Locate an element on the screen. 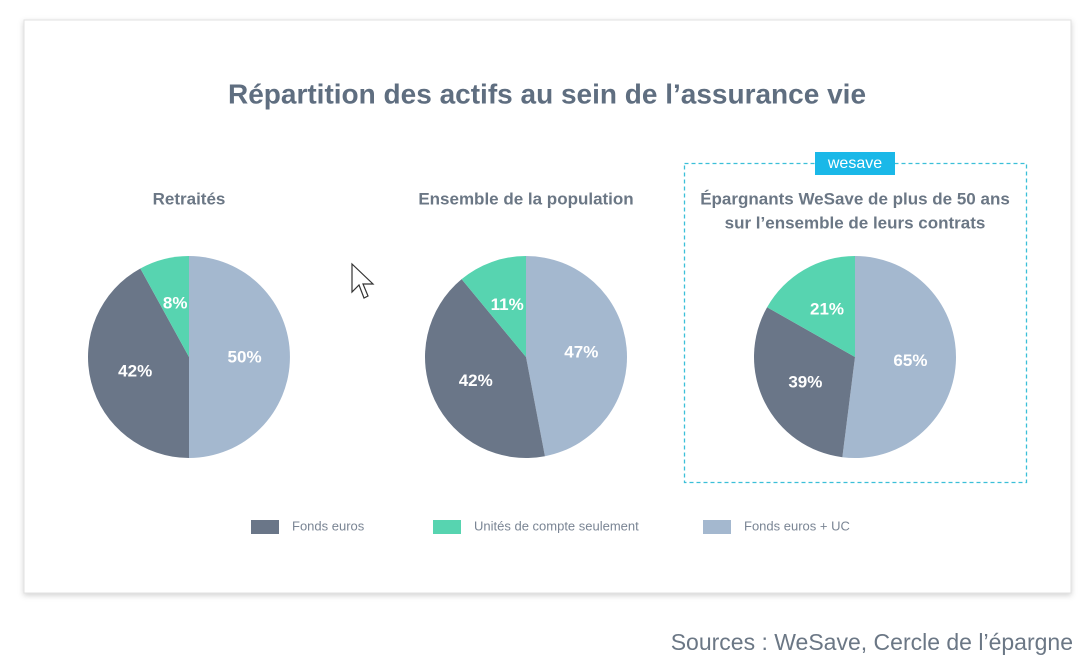 The image size is (1092, 672). pie-title: sur l’ensemble de leurs contrats is located at coordinates (855, 222).